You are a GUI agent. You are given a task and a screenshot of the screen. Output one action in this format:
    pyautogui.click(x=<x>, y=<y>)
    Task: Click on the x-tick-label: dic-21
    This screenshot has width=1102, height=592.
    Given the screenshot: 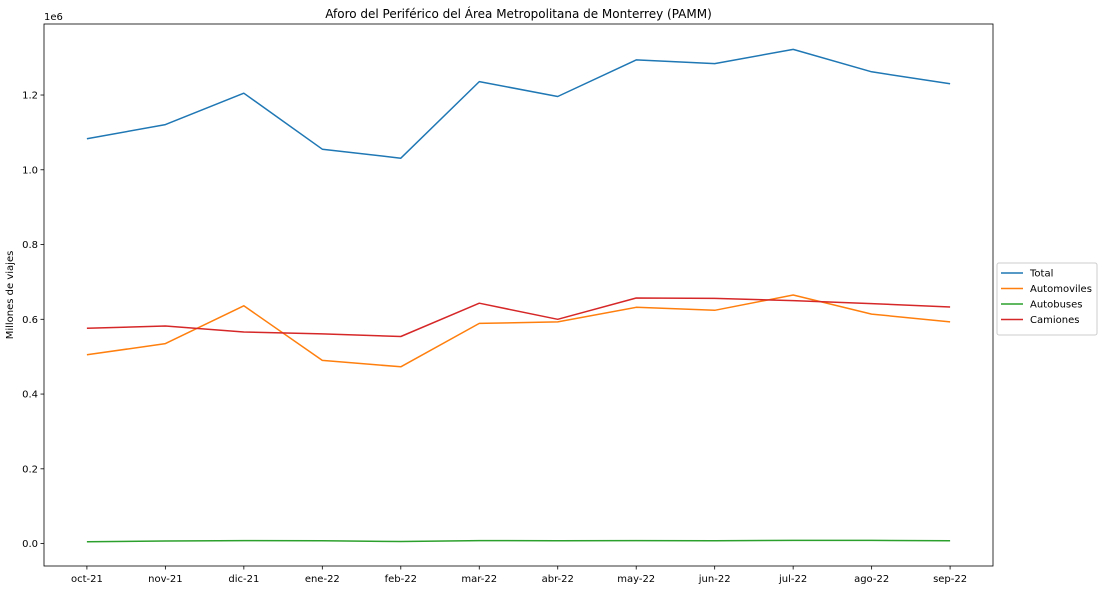 What is the action you would take?
    pyautogui.click(x=243, y=579)
    